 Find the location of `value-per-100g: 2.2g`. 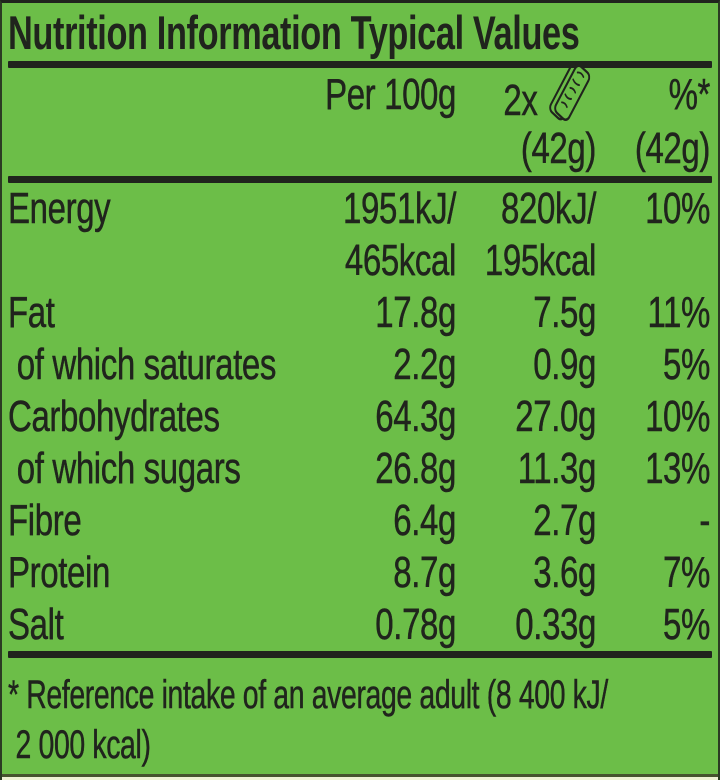

value-per-100g: 2.2g is located at coordinates (424, 365).